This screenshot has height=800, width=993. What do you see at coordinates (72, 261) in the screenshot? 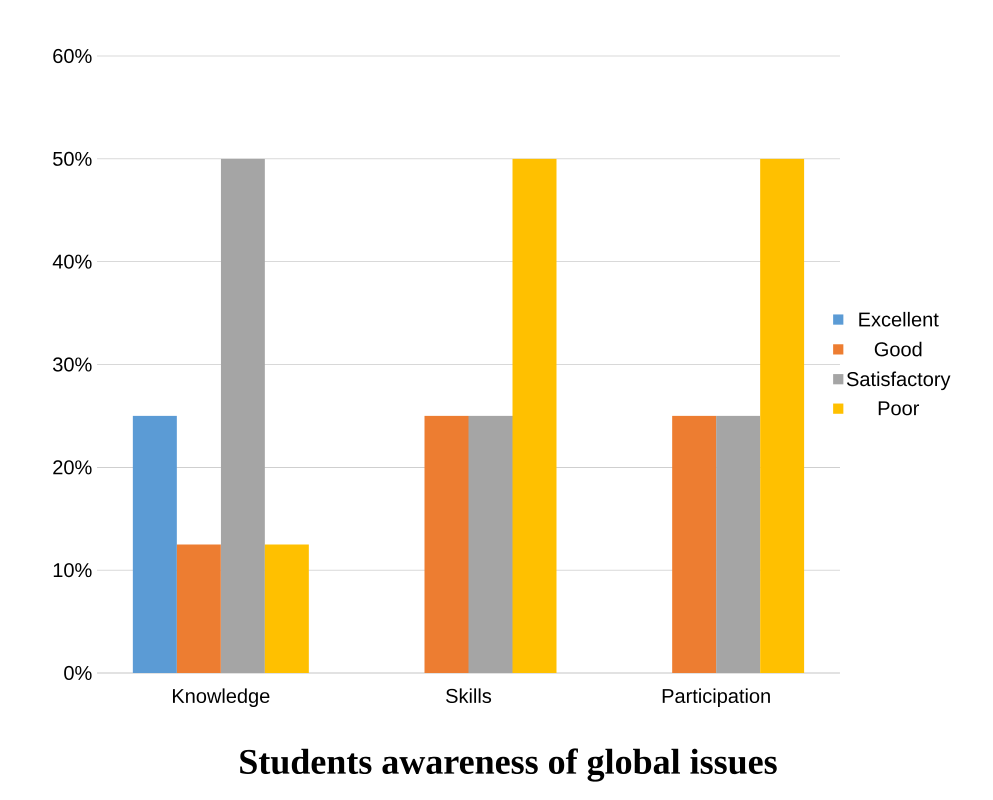
I see `y-tick-label: 40%` at bounding box center [72, 261].